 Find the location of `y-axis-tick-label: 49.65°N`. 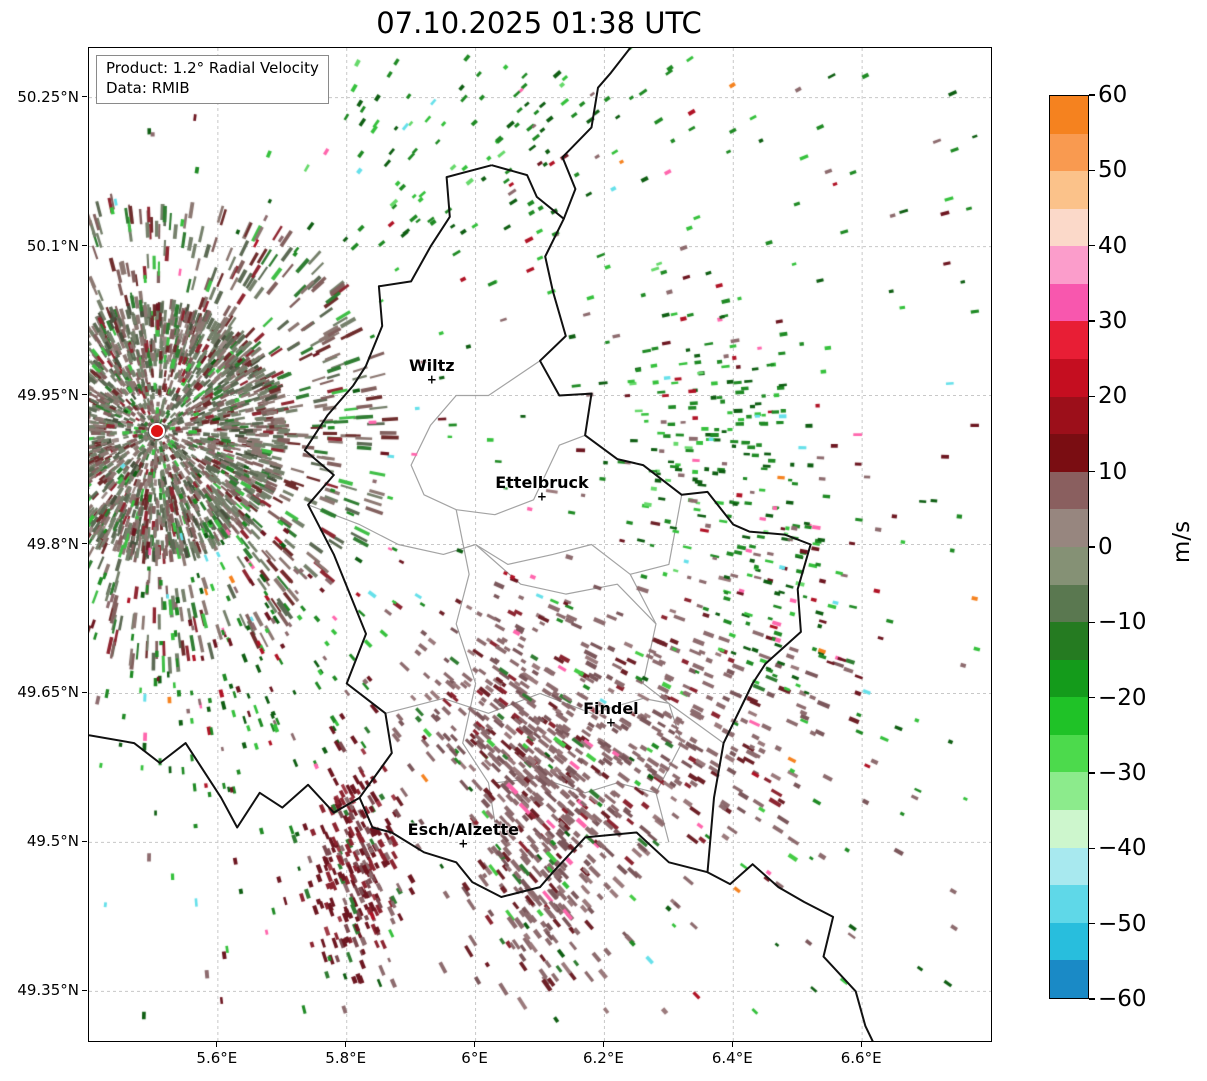

y-axis-tick-label: 49.65°N is located at coordinates (48, 692).